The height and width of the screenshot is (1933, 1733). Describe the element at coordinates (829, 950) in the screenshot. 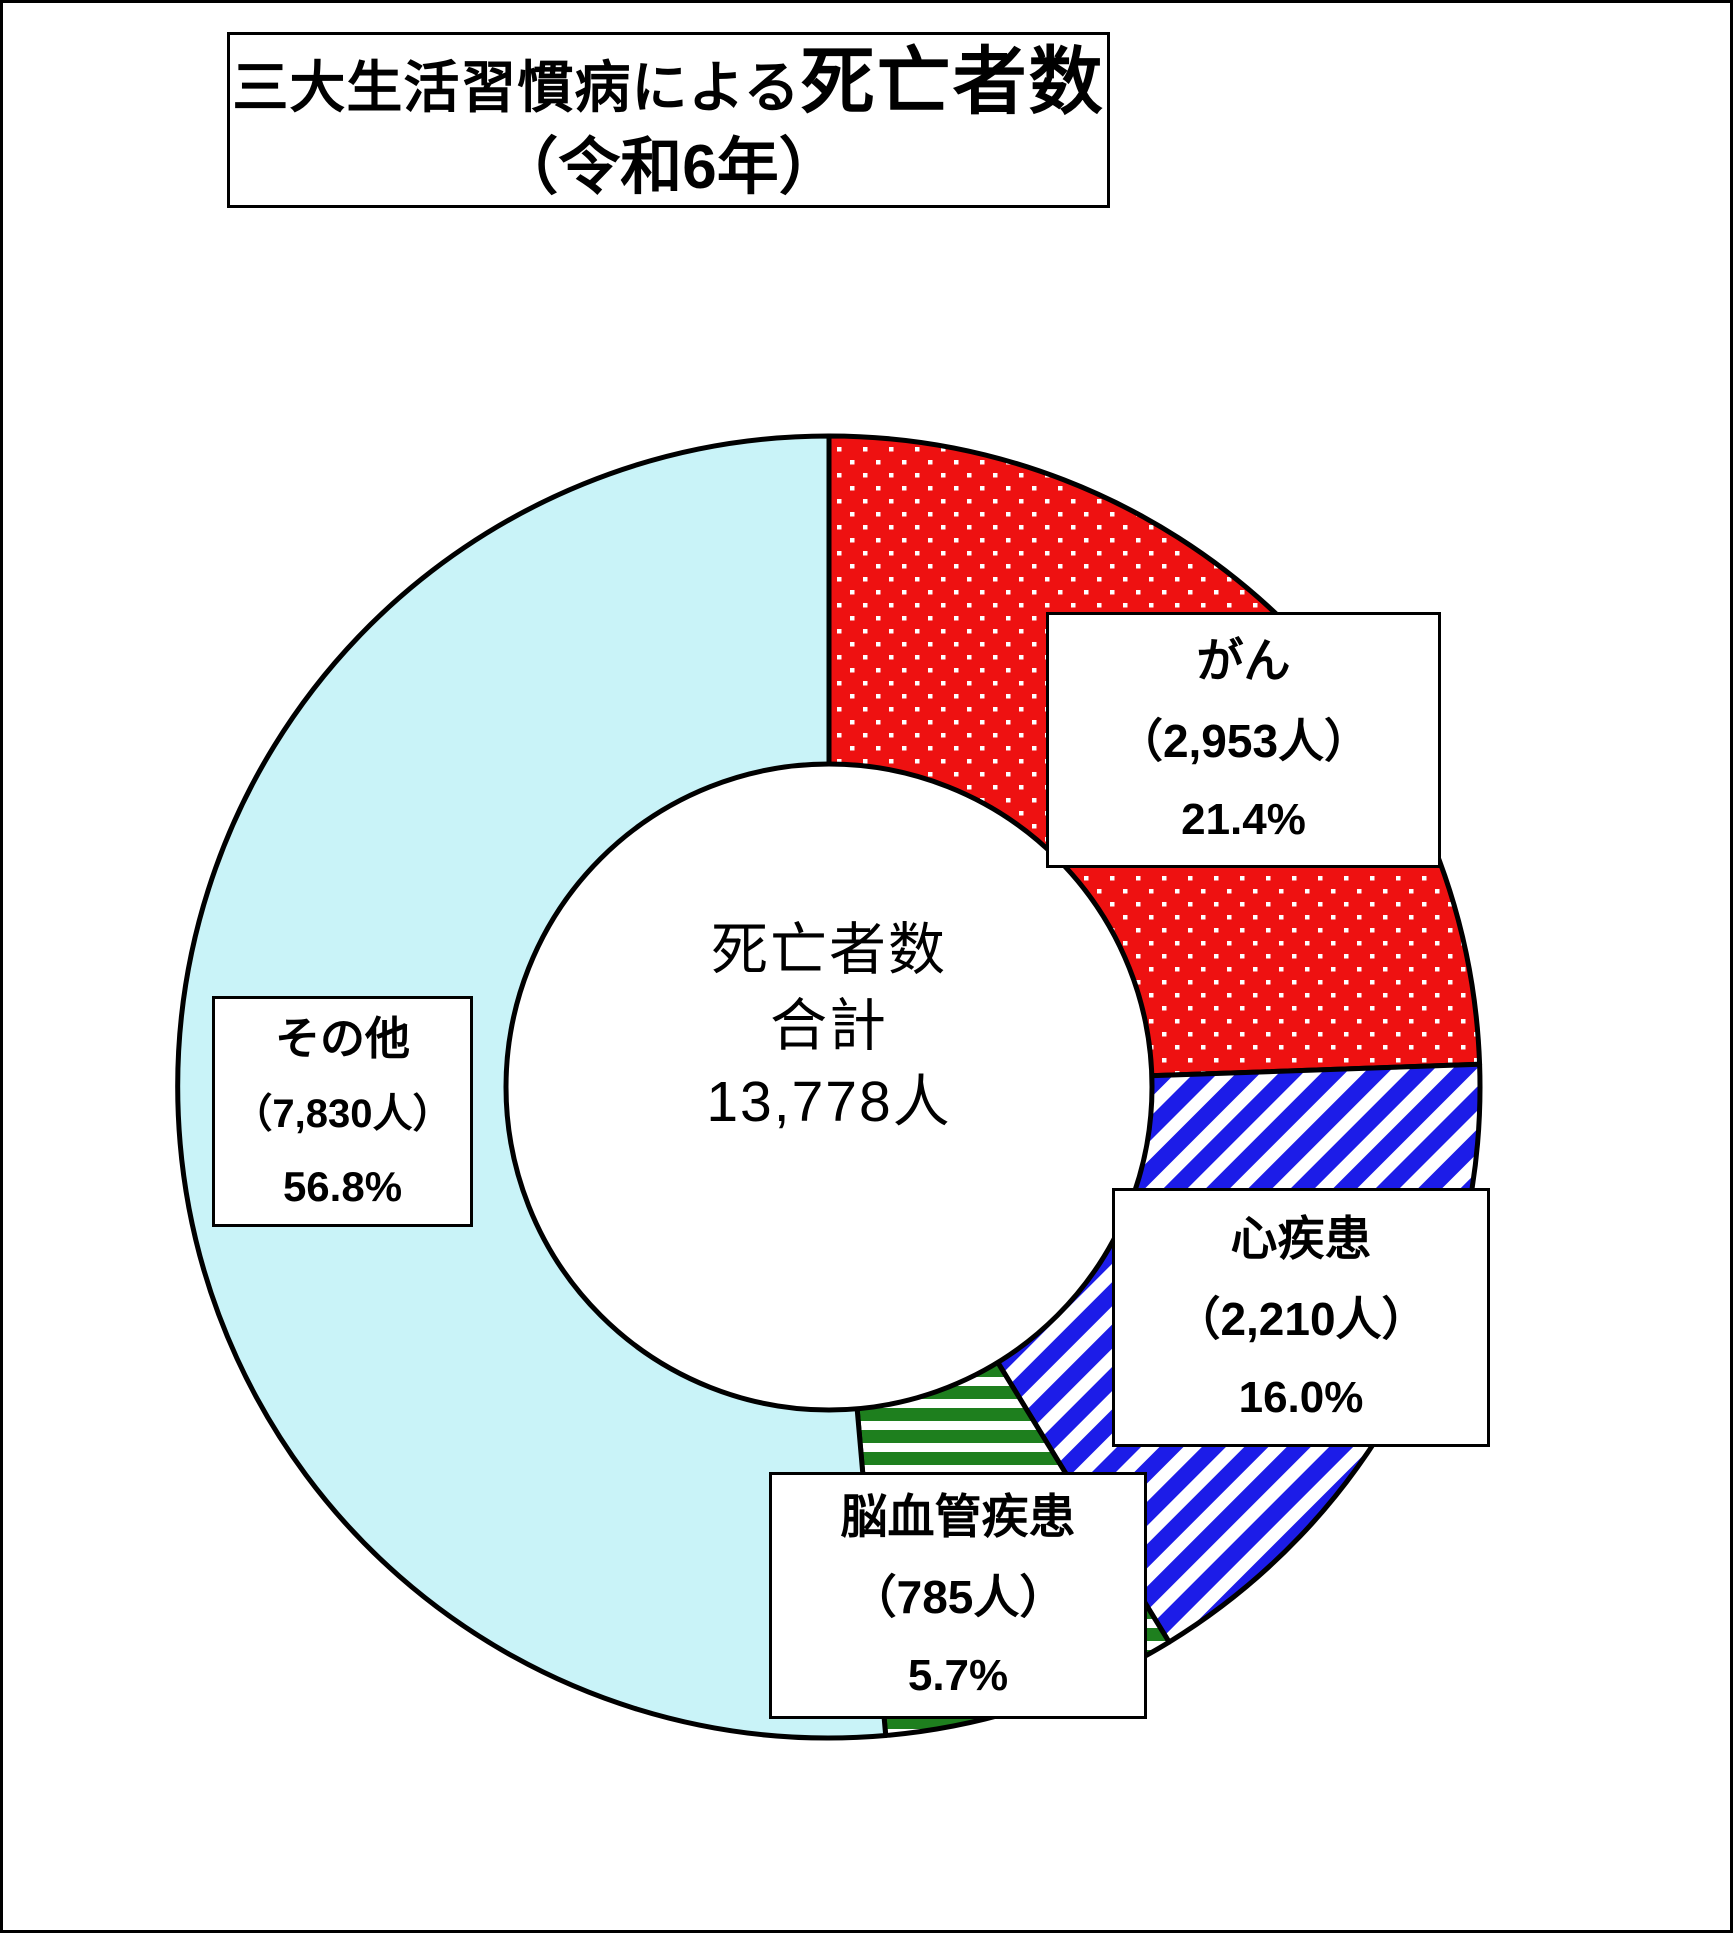

I see `center-line-1: 死亡者数` at that location.